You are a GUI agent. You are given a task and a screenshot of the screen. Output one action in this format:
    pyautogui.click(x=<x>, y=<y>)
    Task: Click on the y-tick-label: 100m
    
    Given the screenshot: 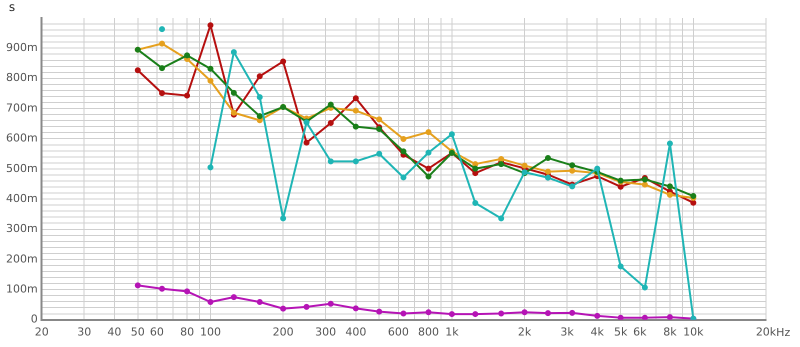 What is the action you would take?
    pyautogui.click(x=22, y=289)
    